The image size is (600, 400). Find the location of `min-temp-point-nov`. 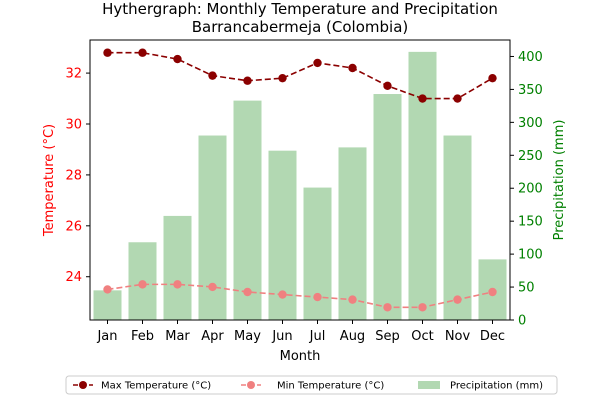

min-temp-point-nov is located at coordinates (457, 299).